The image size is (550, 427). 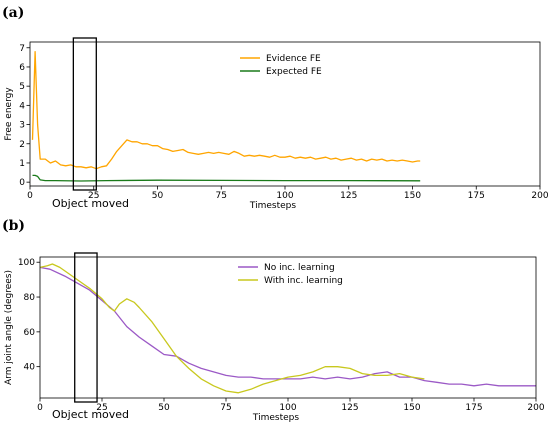 What do you see at coordinates (22, 68) in the screenshot?
I see `y-tick-label: 6` at bounding box center [22, 68].